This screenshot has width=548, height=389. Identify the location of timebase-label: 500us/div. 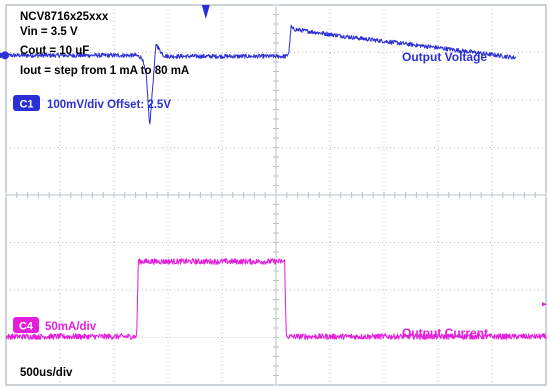
(46, 373).